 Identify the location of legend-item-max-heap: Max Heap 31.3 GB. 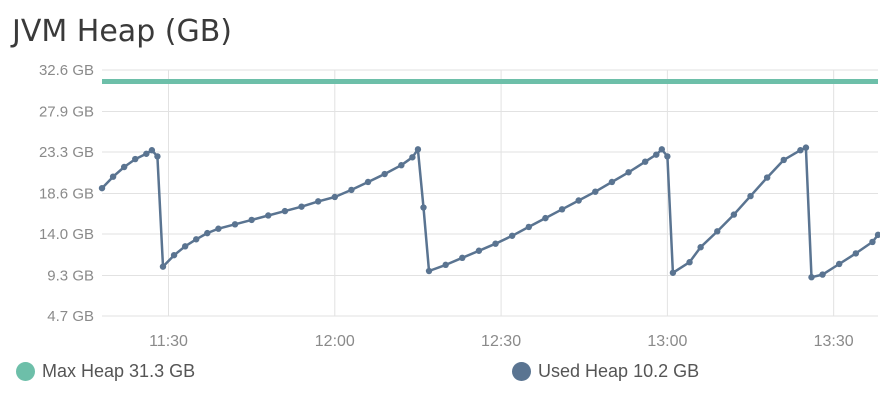
(105, 371).